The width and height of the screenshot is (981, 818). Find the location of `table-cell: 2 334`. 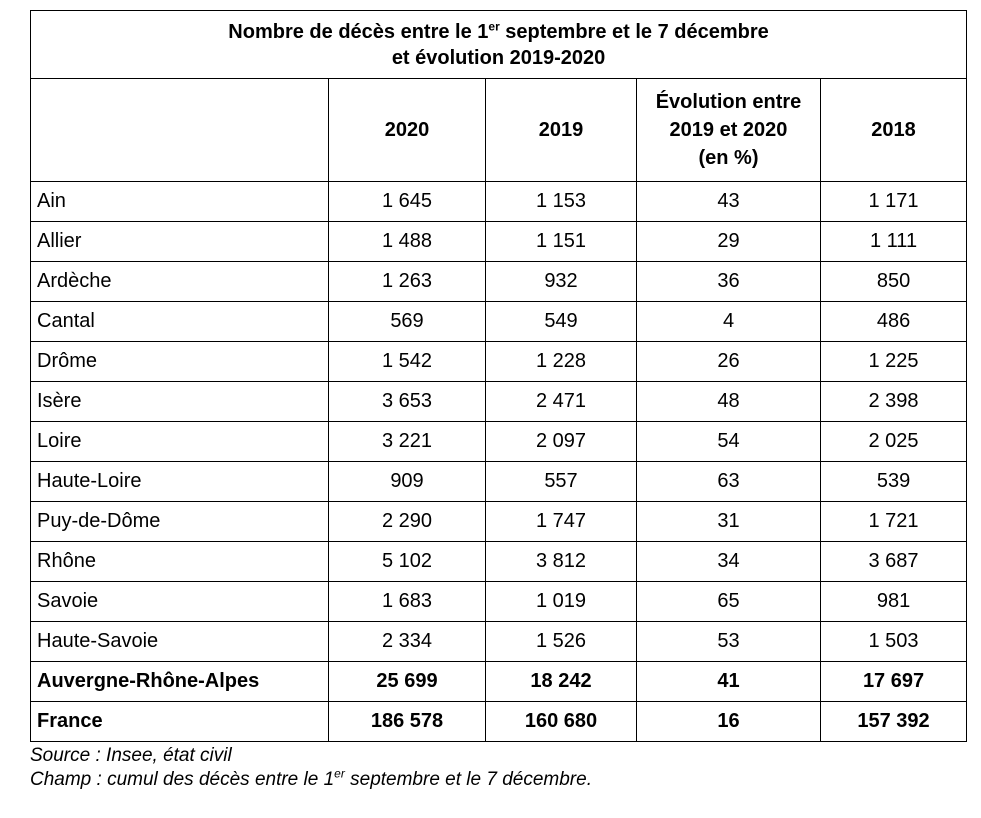

table-cell: 2 334 is located at coordinates (407, 641).